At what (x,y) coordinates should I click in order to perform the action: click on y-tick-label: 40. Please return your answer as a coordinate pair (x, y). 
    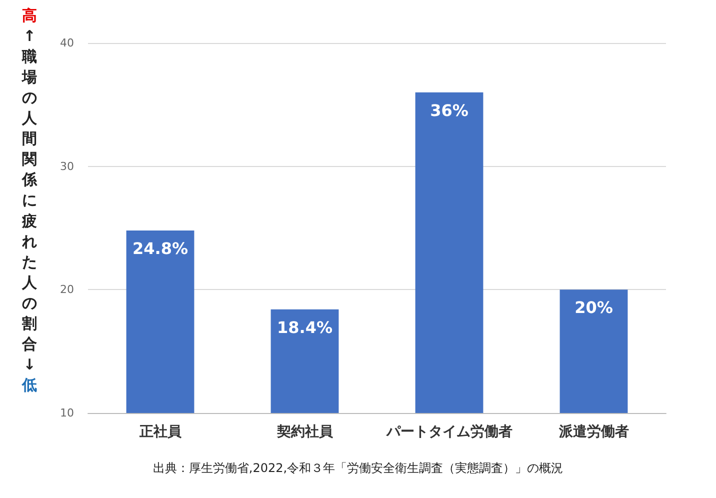
    Looking at the image, I should click on (67, 43).